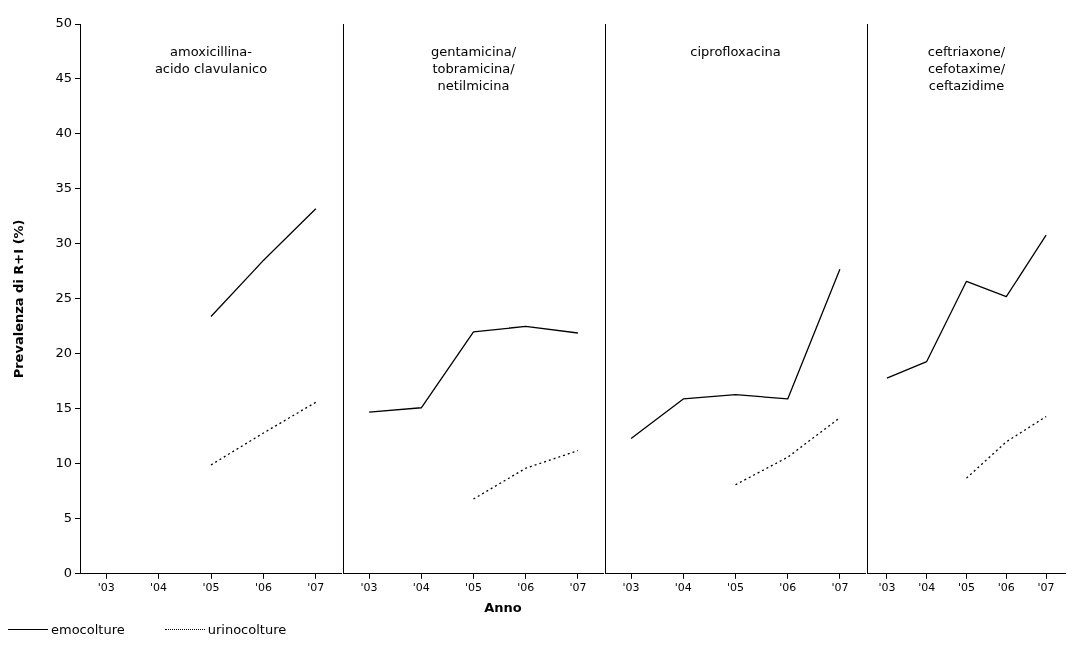 This screenshot has width=1072, height=646. What do you see at coordinates (211, 59) in the screenshot?
I see `text: amoxicillina- acido clavulanico` at bounding box center [211, 59].